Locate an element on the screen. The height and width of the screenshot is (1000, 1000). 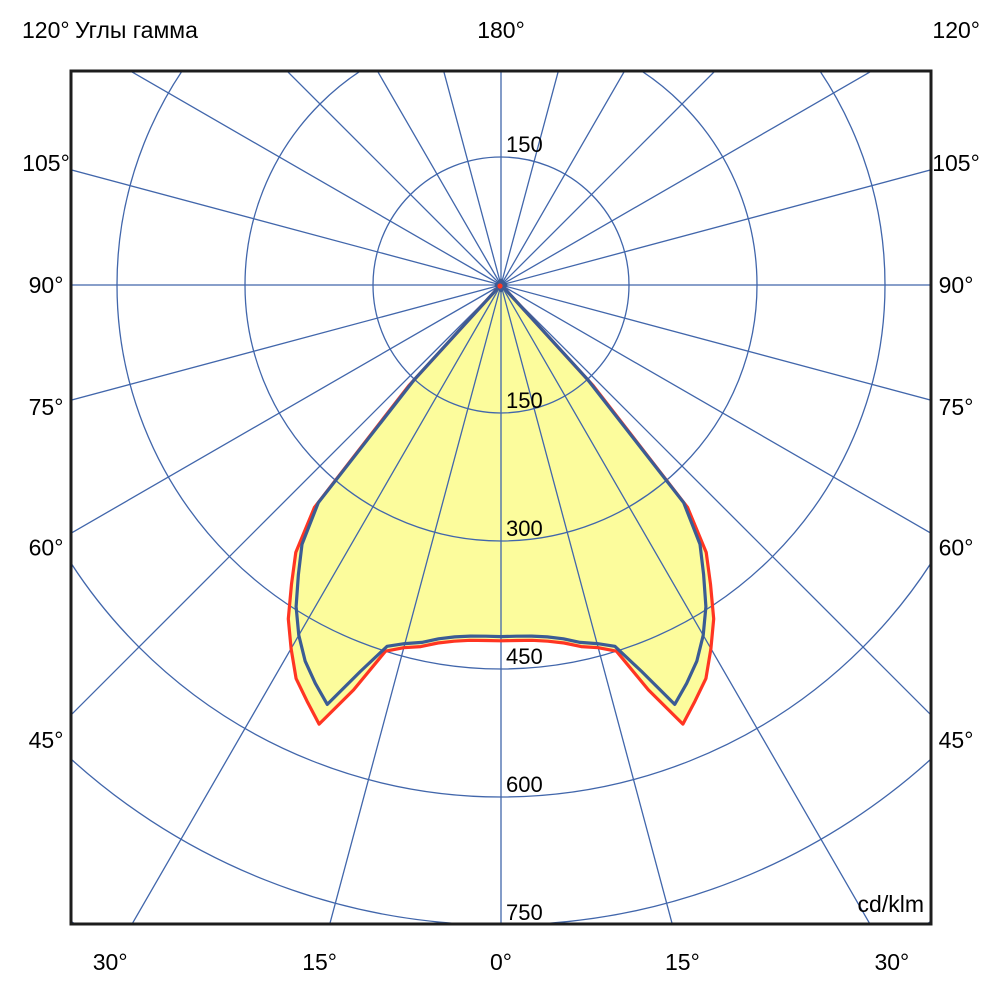
angle-label-bottom-1: 15° is located at coordinates (319, 962).